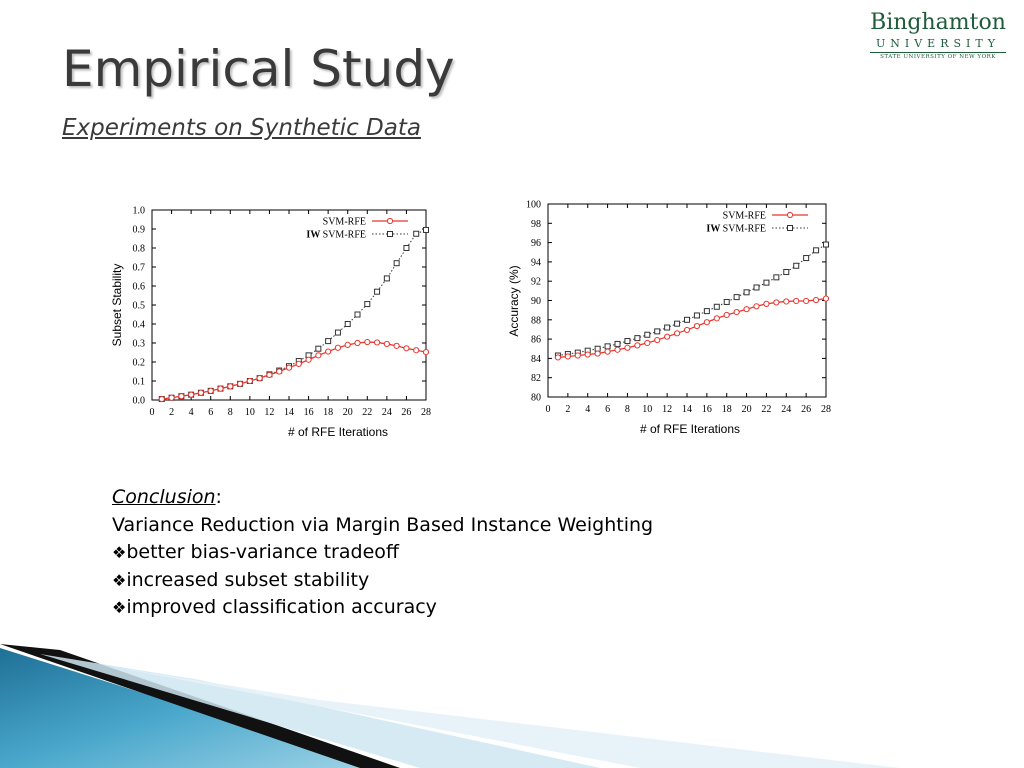 Image resolution: width=1024 pixels, height=768 pixels. Describe the element at coordinates (938, 57) in the screenshot. I see `logo-line-3: STATE UNIVERSITY OF NEW YORK` at that location.